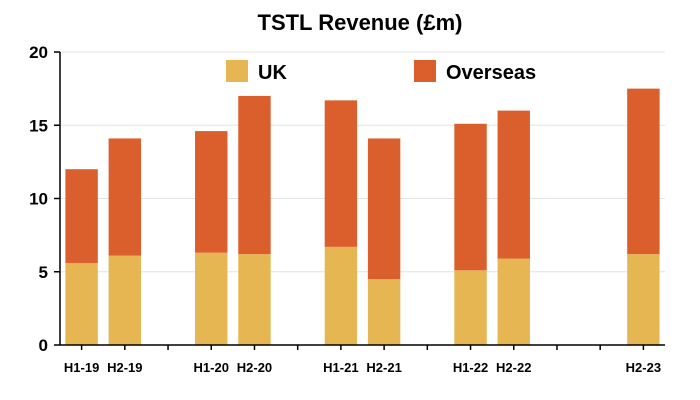 Image resolution: width=700 pixels, height=400 pixels. I want to click on y-tick-label: 5, so click(43, 272).